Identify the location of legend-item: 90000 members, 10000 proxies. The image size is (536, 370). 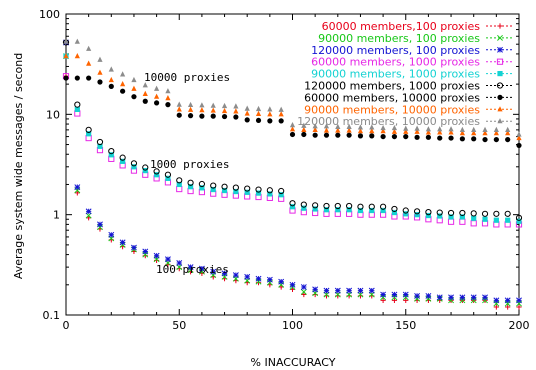
(409, 109).